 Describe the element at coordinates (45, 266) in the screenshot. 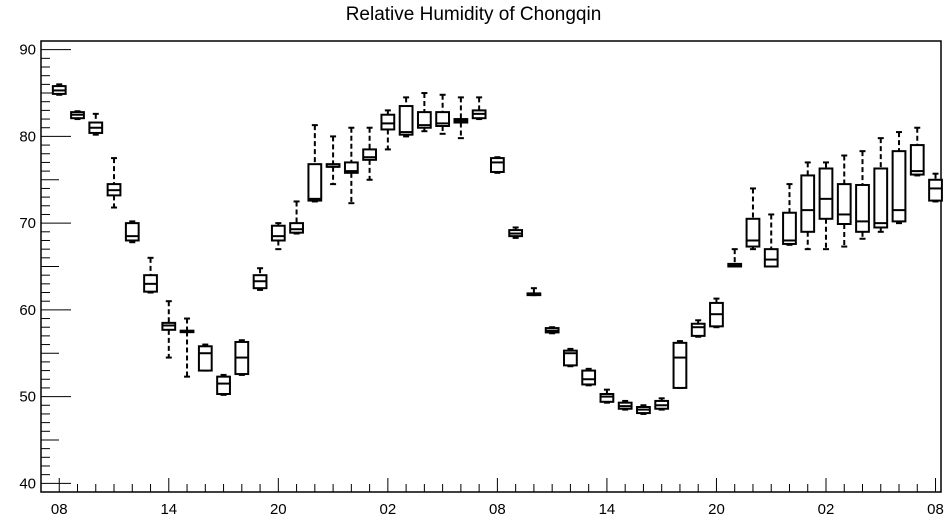

I see `y-axis: 40 50 60 70 80 90` at that location.